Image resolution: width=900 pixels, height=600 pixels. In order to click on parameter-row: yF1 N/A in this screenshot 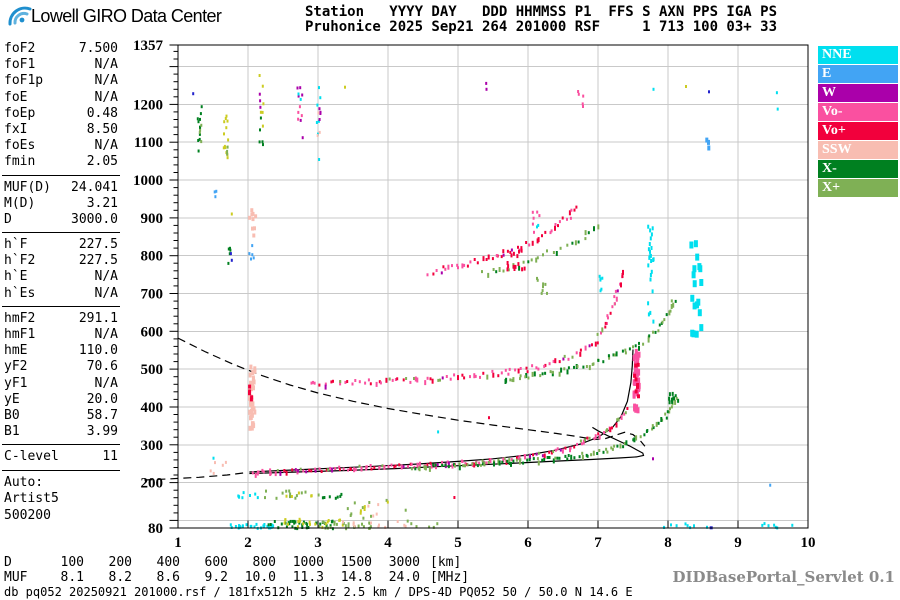, I will do `click(61, 384)`.